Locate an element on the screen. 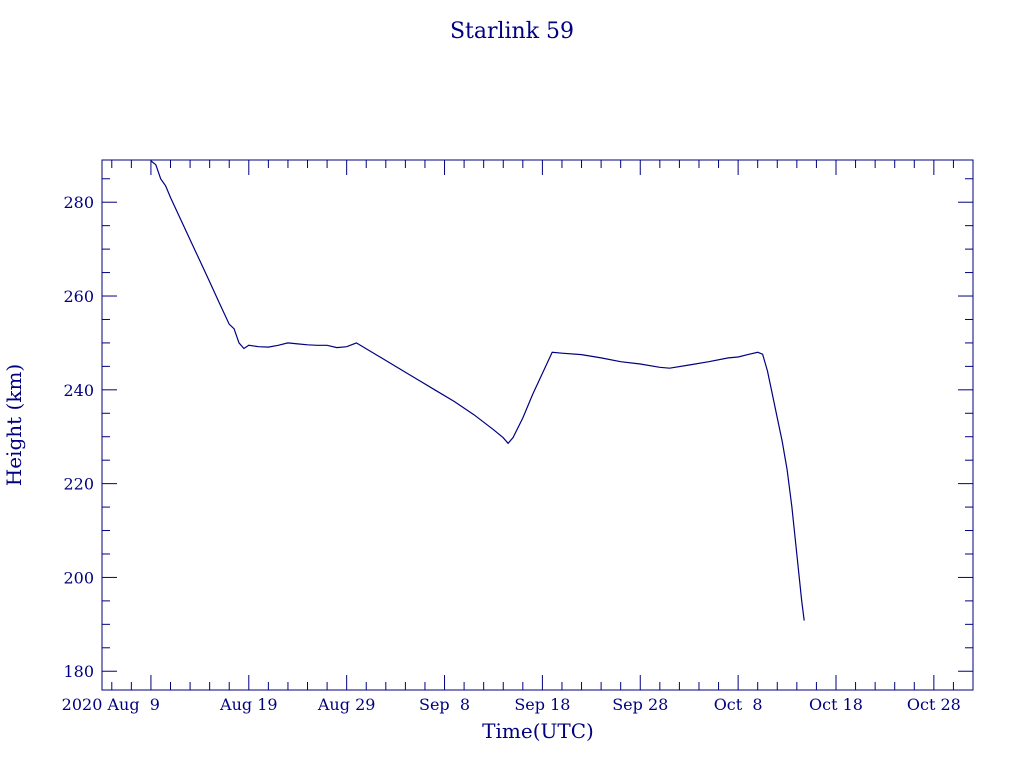 Image resolution: width=1024 pixels, height=768 pixels. y-tick-label: 220 is located at coordinates (78, 484).